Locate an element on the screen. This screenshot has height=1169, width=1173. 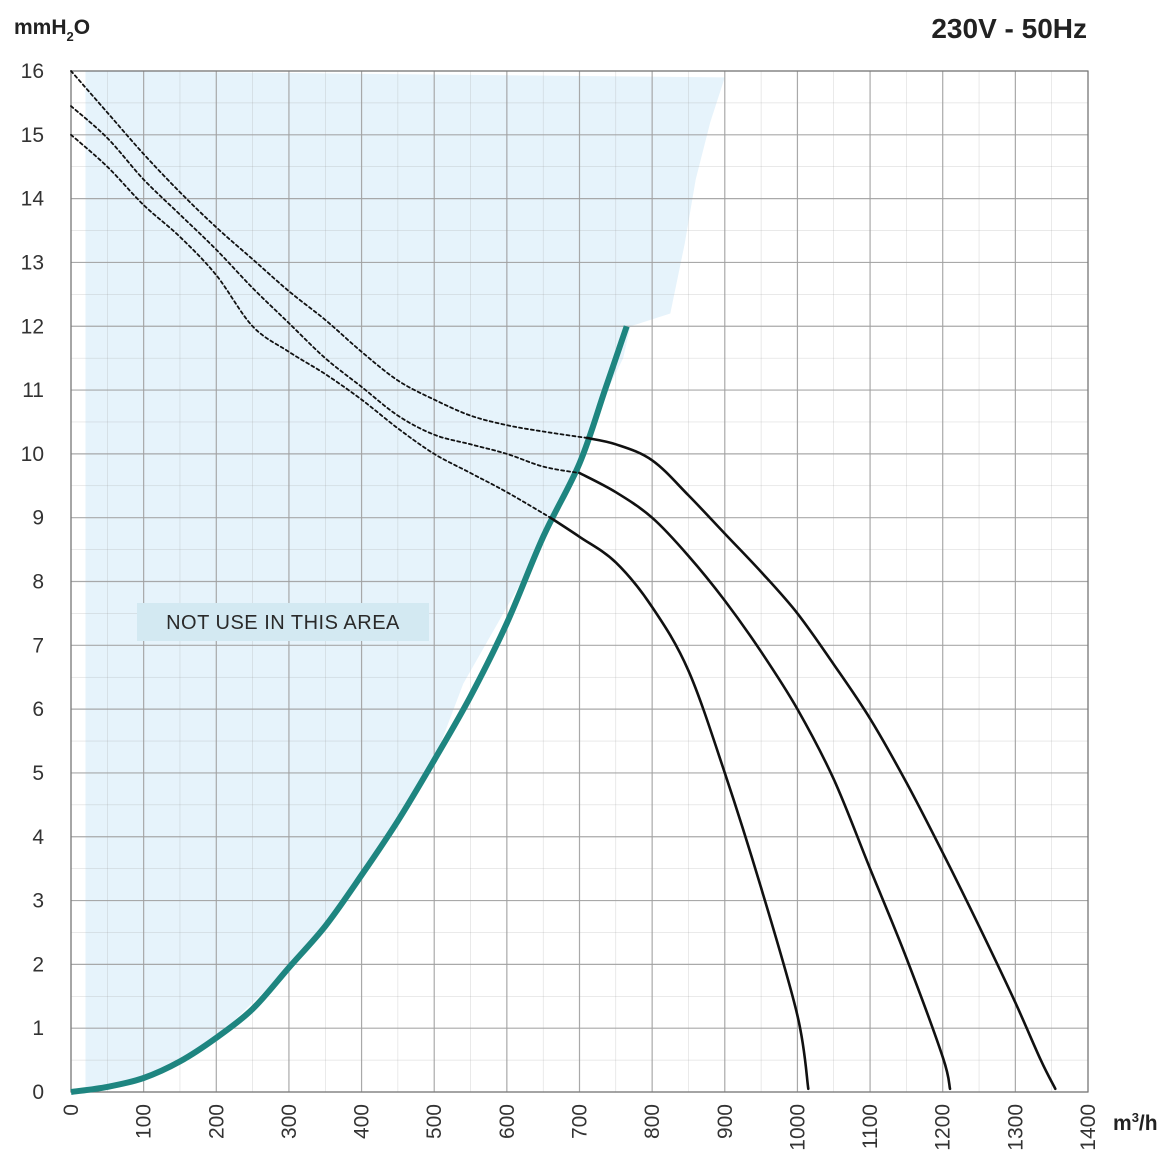
y-tick-label: 16 is located at coordinates (32, 71).